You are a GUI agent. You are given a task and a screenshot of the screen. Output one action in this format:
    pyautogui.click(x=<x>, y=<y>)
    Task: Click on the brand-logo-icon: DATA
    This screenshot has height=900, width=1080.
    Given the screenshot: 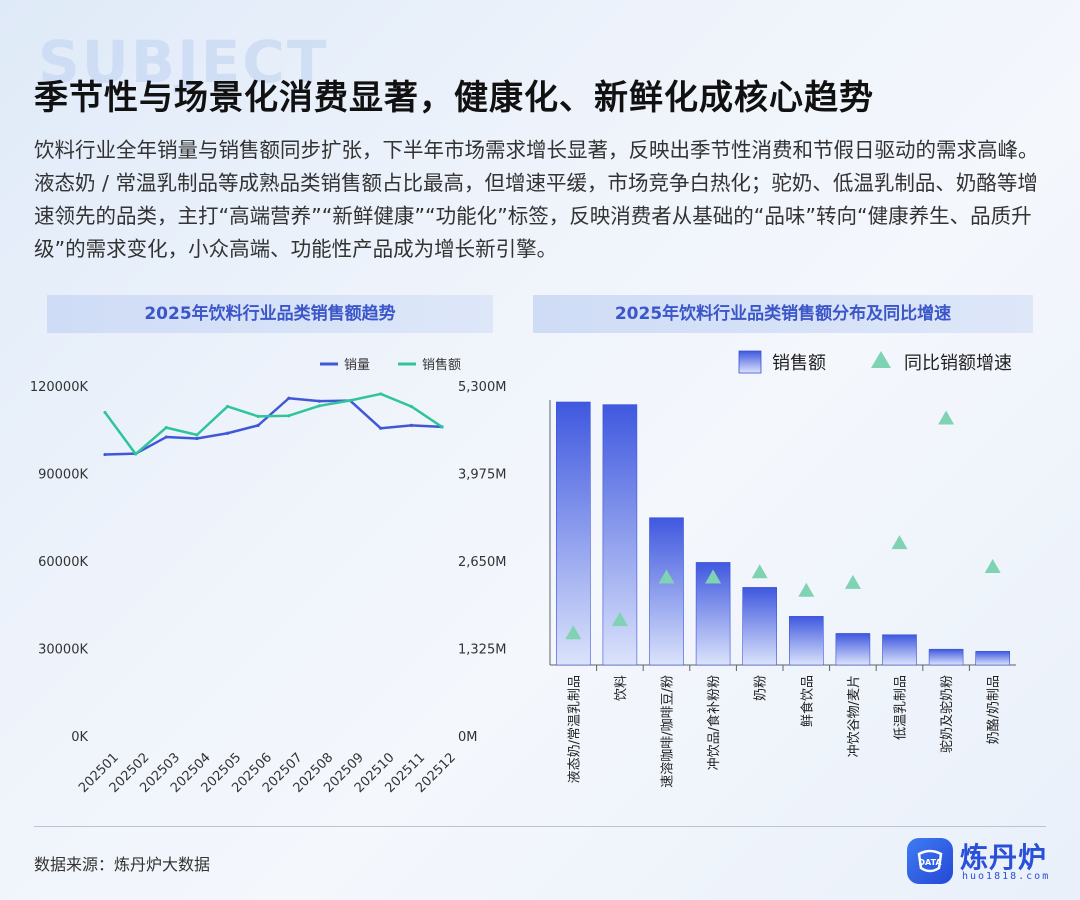 What is the action you would take?
    pyautogui.click(x=930, y=861)
    